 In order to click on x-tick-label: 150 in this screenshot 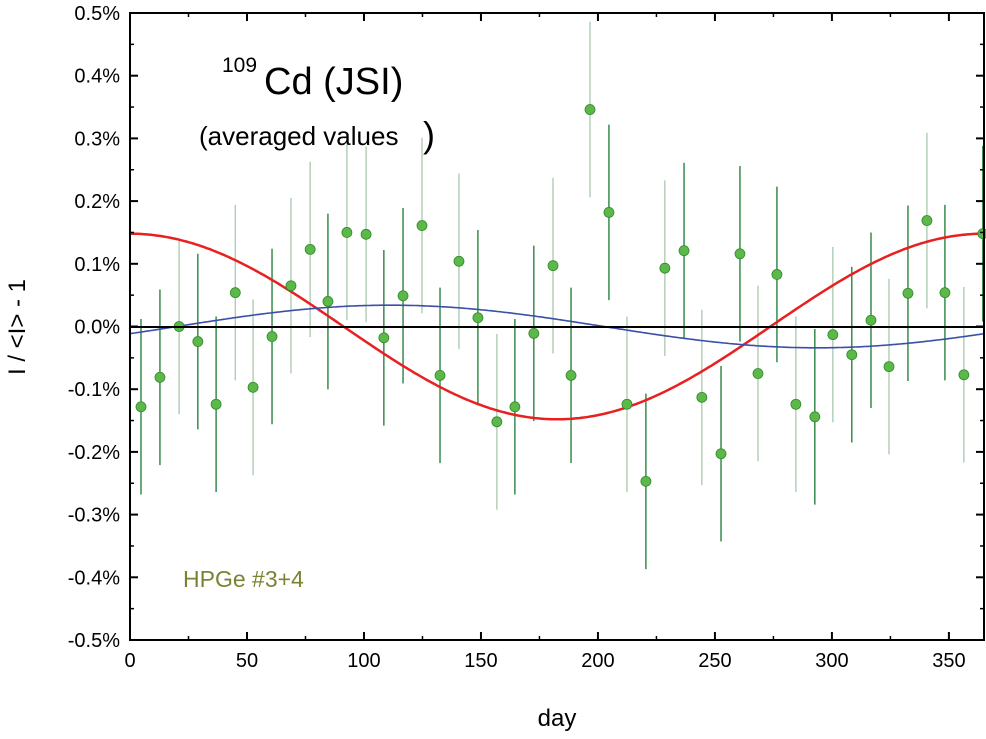, I will do `click(480, 661)`.